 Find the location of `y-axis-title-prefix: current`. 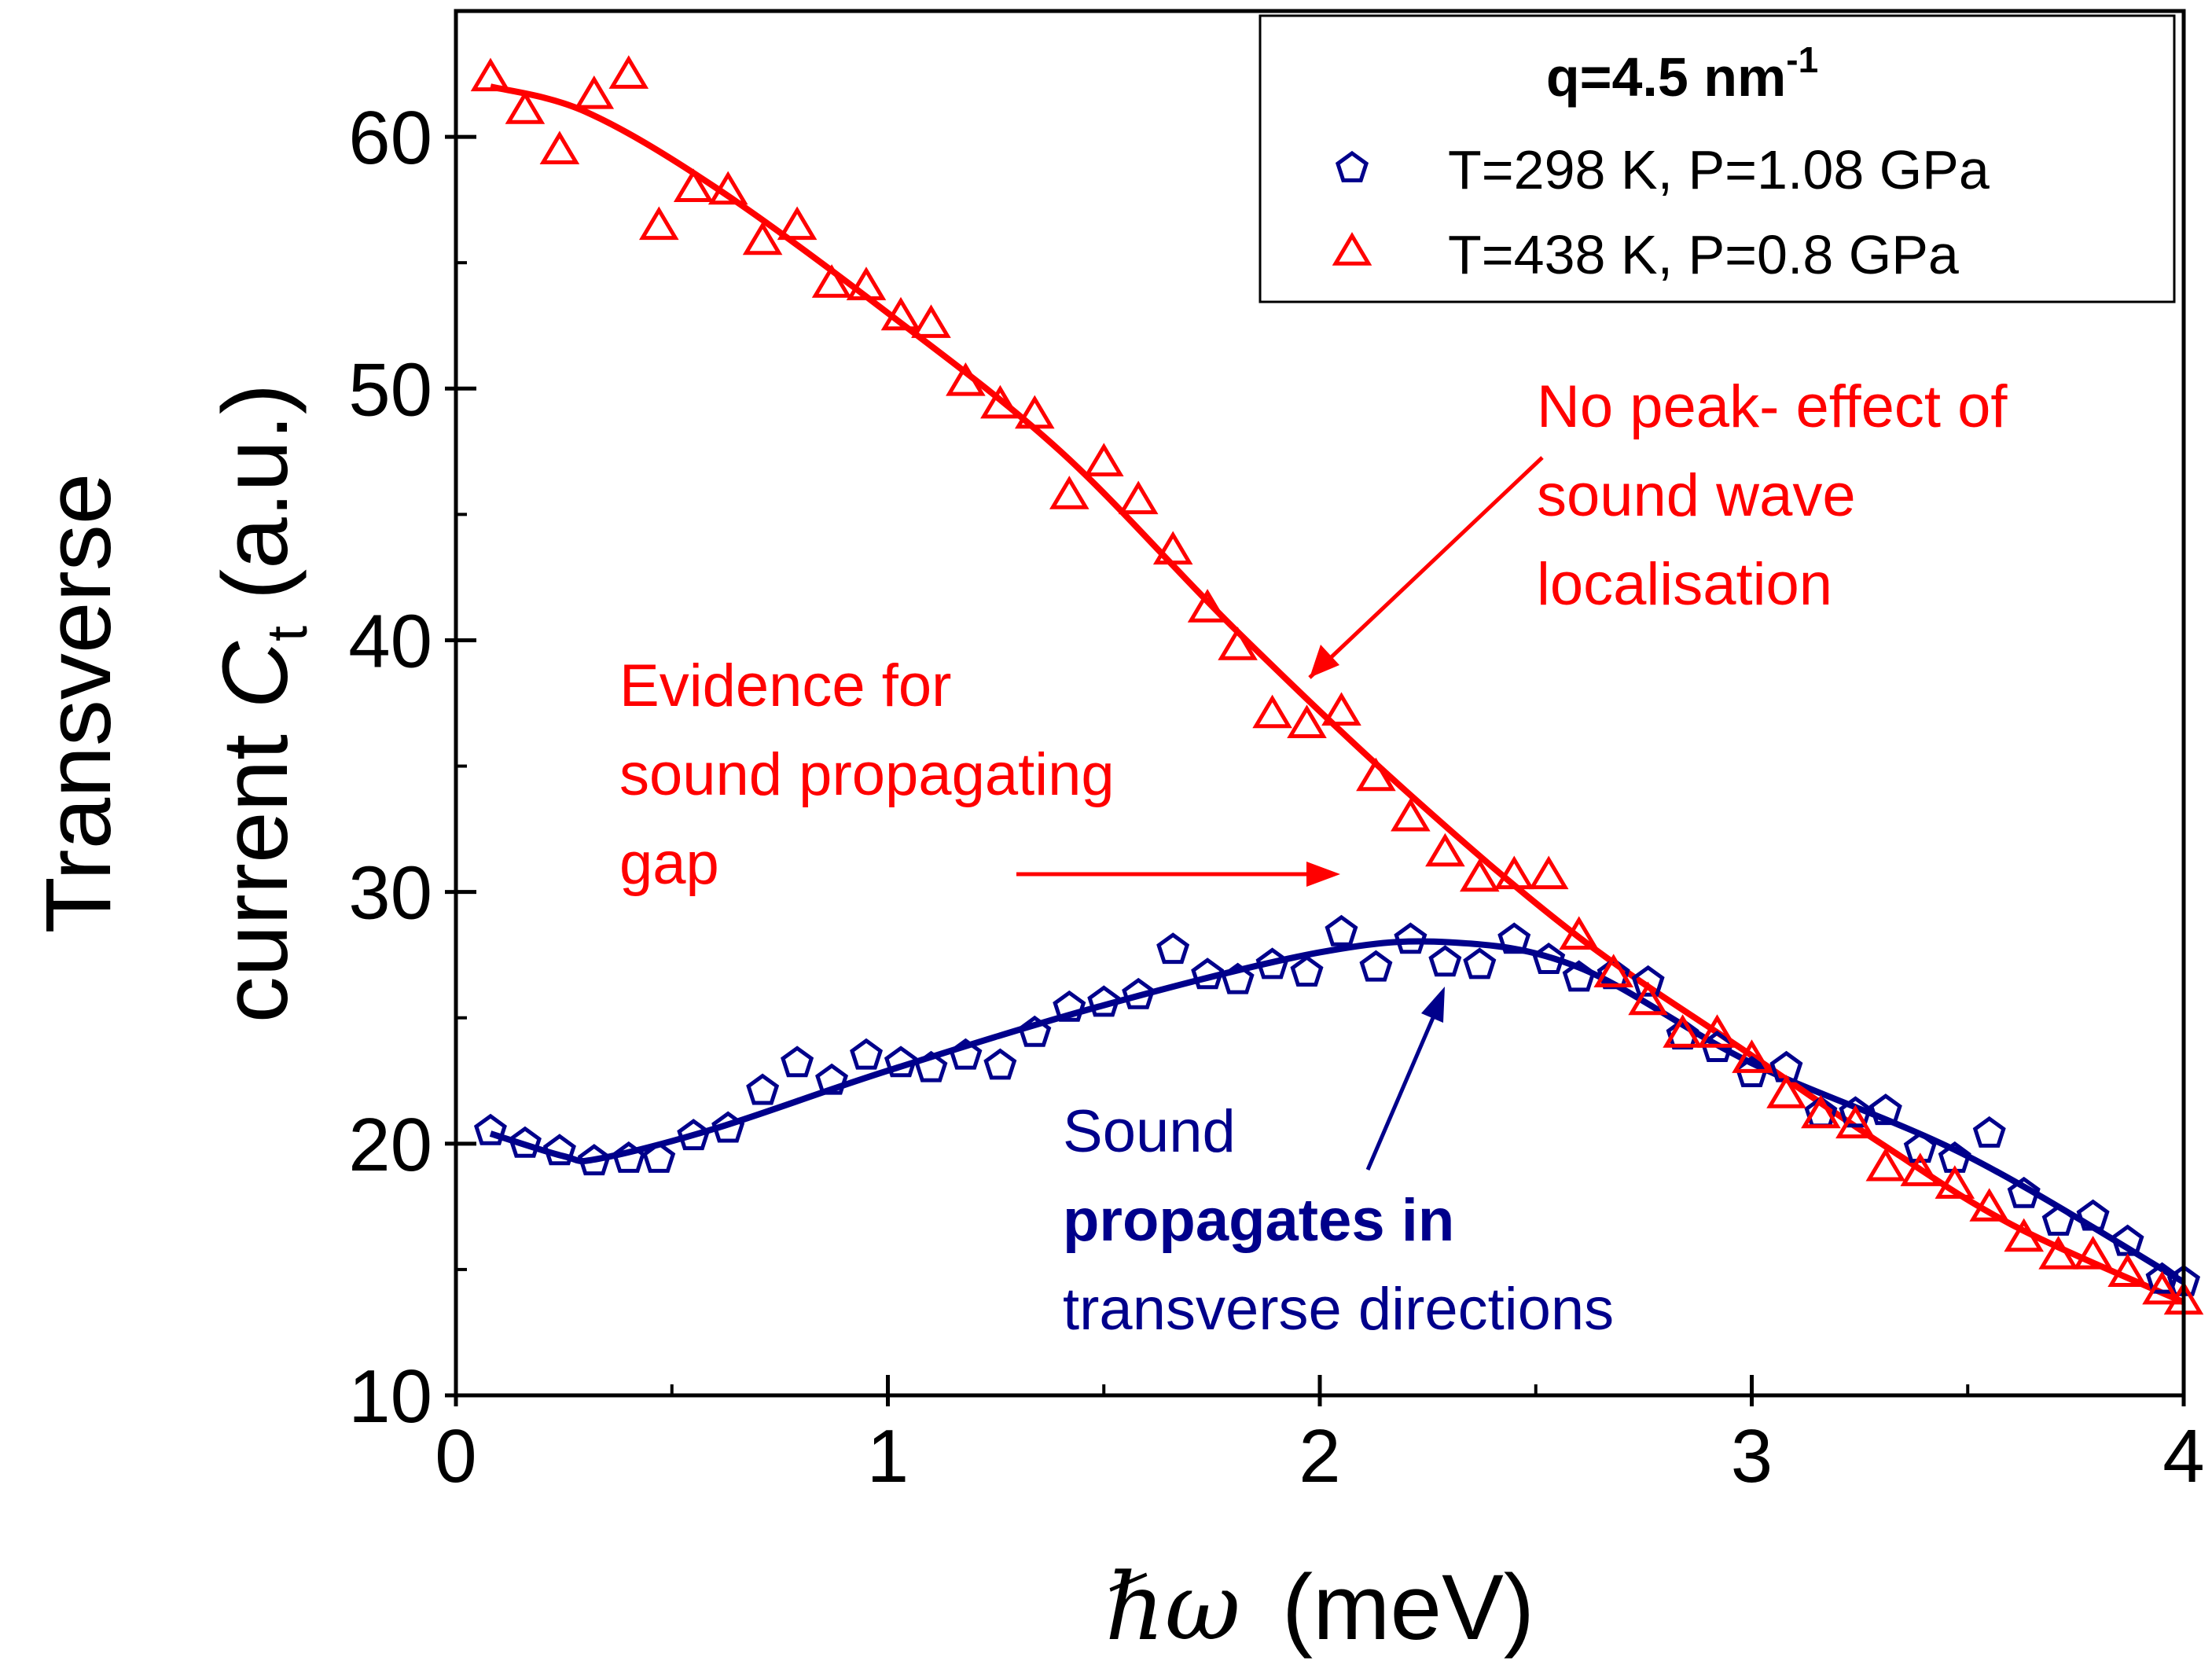

y-axis-title-prefix: current is located at coordinates (255, 866).